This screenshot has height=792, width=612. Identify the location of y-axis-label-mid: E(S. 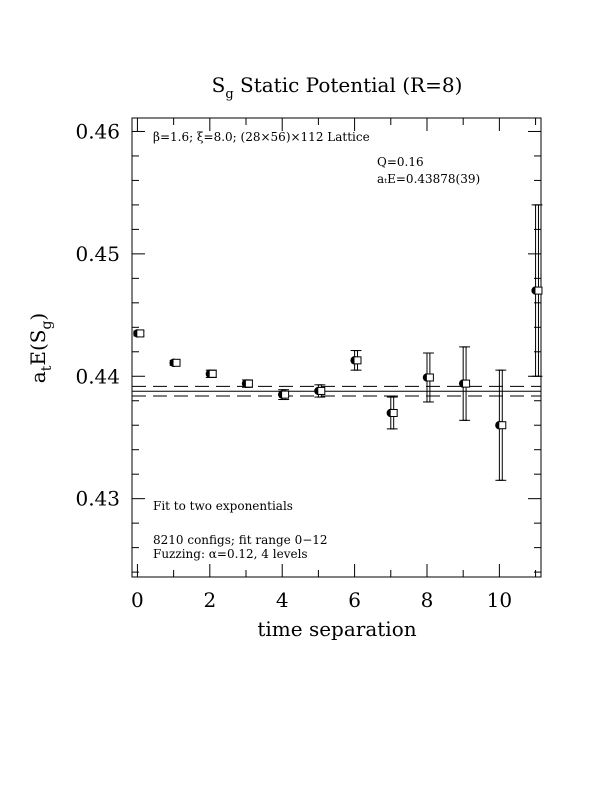
(38, 348).